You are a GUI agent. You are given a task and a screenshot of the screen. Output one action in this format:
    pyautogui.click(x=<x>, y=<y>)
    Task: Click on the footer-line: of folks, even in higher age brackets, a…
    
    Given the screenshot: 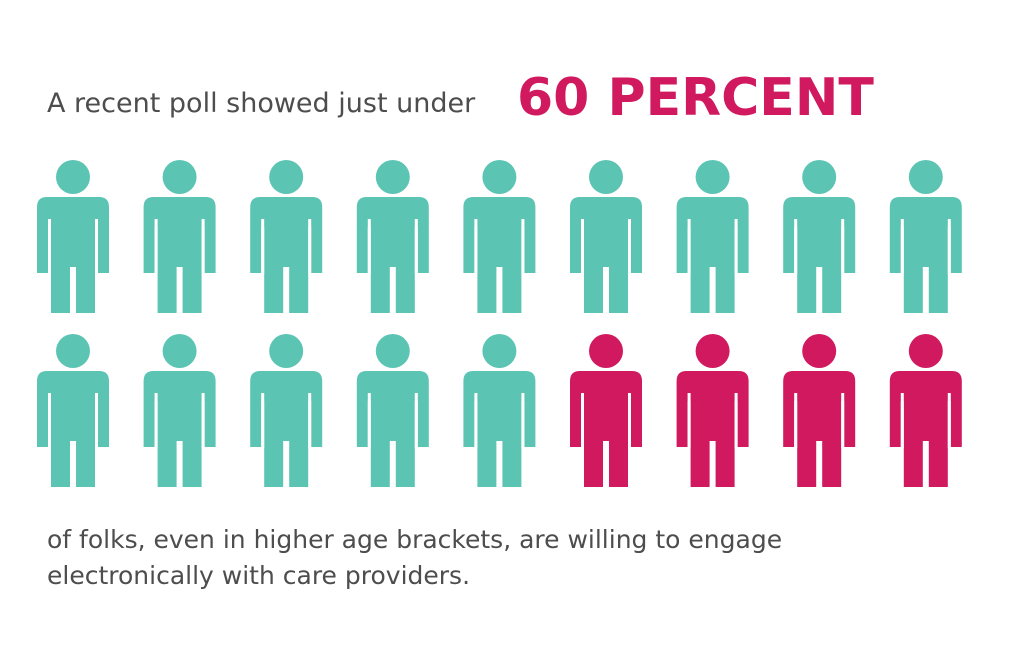 What is the action you would take?
    pyautogui.click(x=414, y=539)
    